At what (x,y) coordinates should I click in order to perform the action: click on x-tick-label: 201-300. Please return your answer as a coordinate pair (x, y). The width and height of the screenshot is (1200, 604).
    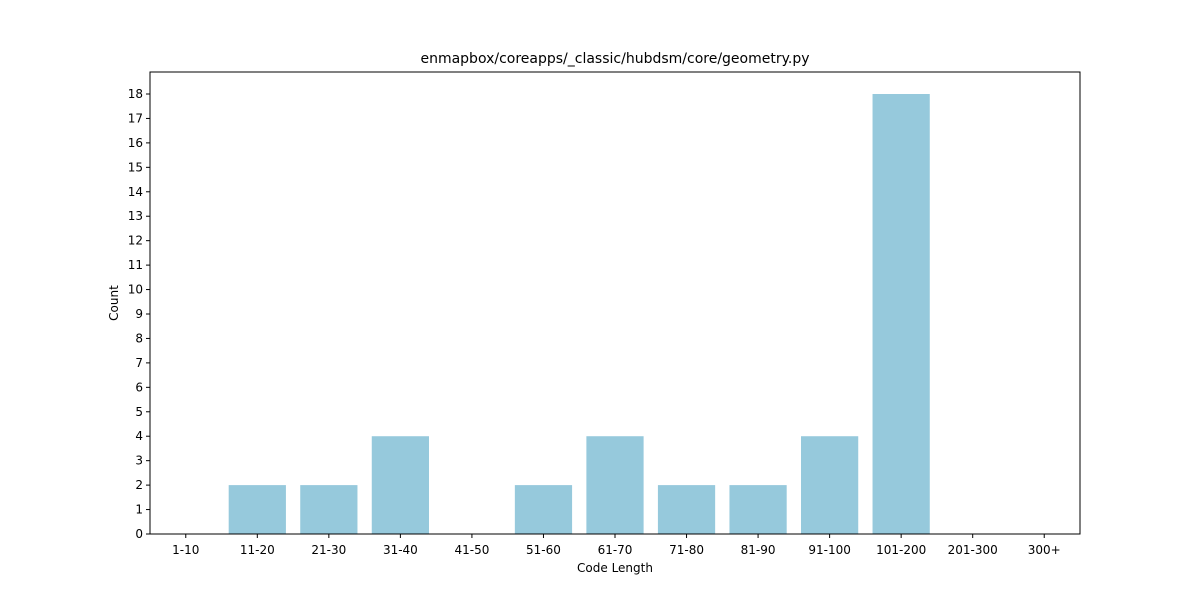
    Looking at the image, I should click on (973, 550).